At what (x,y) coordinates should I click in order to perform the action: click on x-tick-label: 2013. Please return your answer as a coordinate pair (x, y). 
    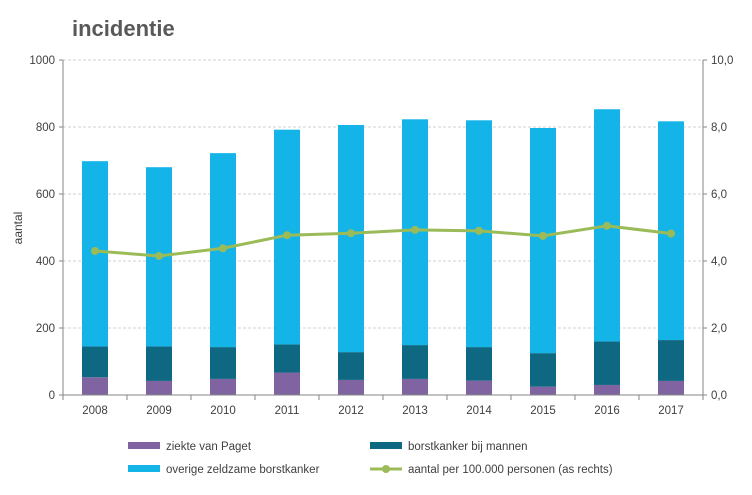
    Looking at the image, I should click on (415, 411).